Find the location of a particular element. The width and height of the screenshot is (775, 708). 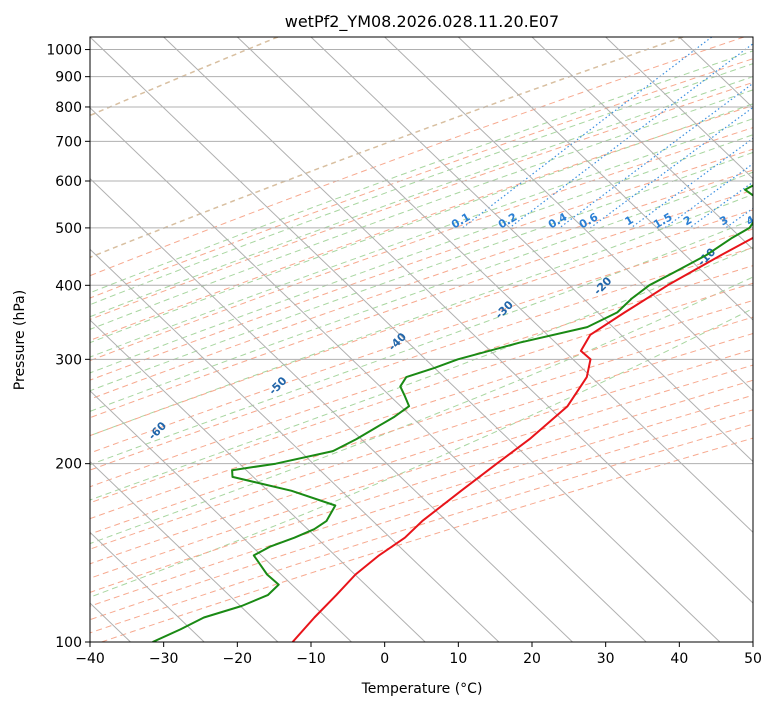

y-tick-label: 800 is located at coordinates (68, 108).